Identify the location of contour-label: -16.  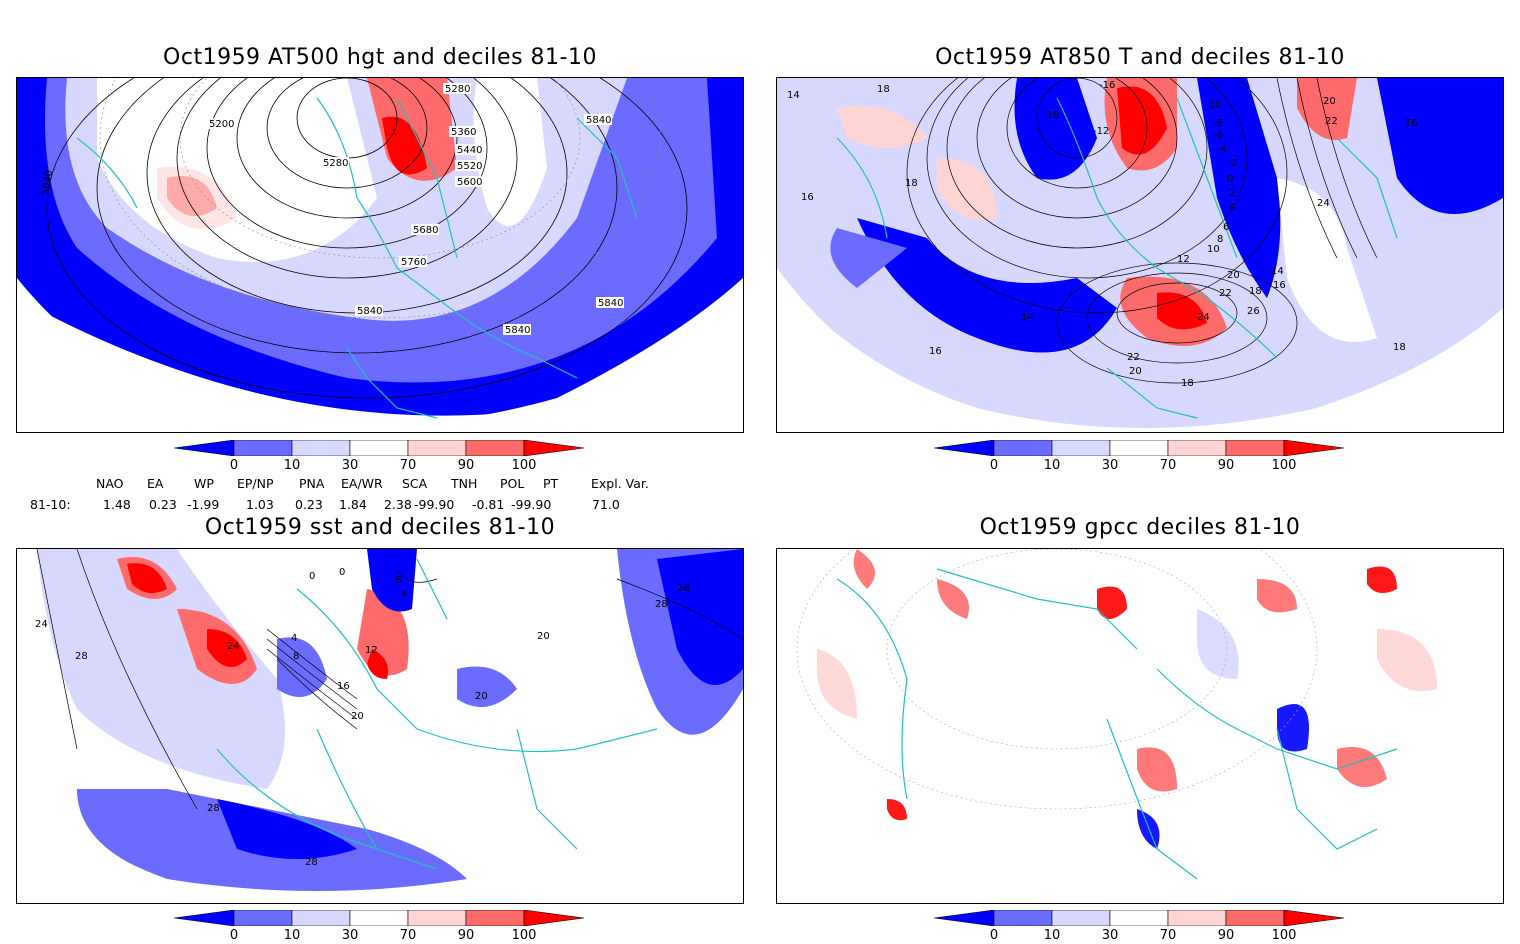
(1107, 85).